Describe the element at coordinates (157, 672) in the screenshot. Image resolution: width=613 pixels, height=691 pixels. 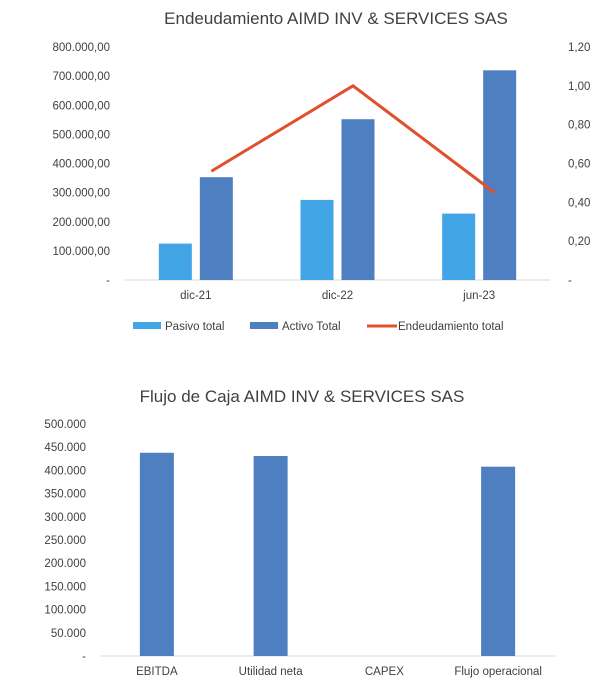
I see `x-tick-label: EBITDA` at that location.